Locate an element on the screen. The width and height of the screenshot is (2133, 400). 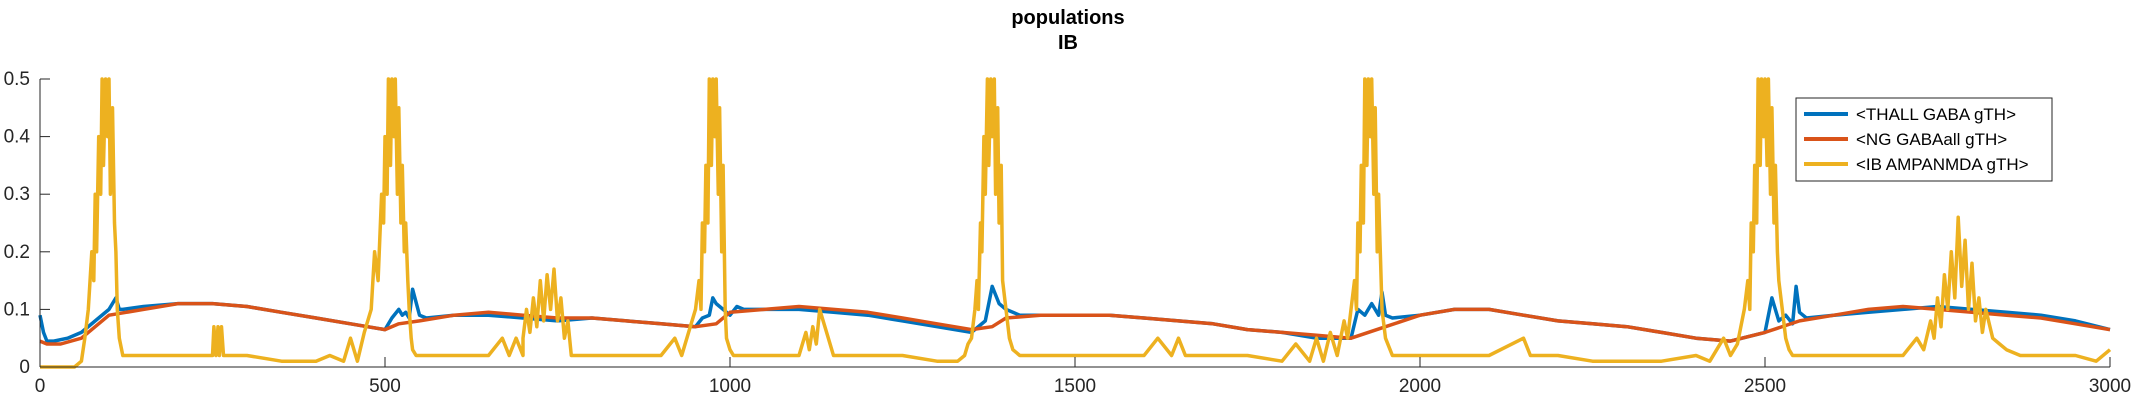
y-tick-label: 0.3 is located at coordinates (17, 194).